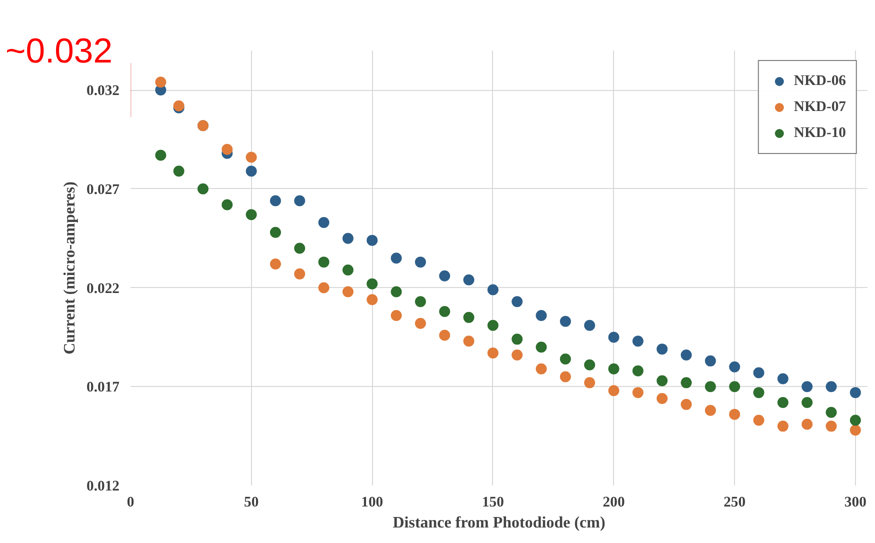 This screenshot has width=875, height=543. I want to click on x-tick-label: 0, so click(130, 502).